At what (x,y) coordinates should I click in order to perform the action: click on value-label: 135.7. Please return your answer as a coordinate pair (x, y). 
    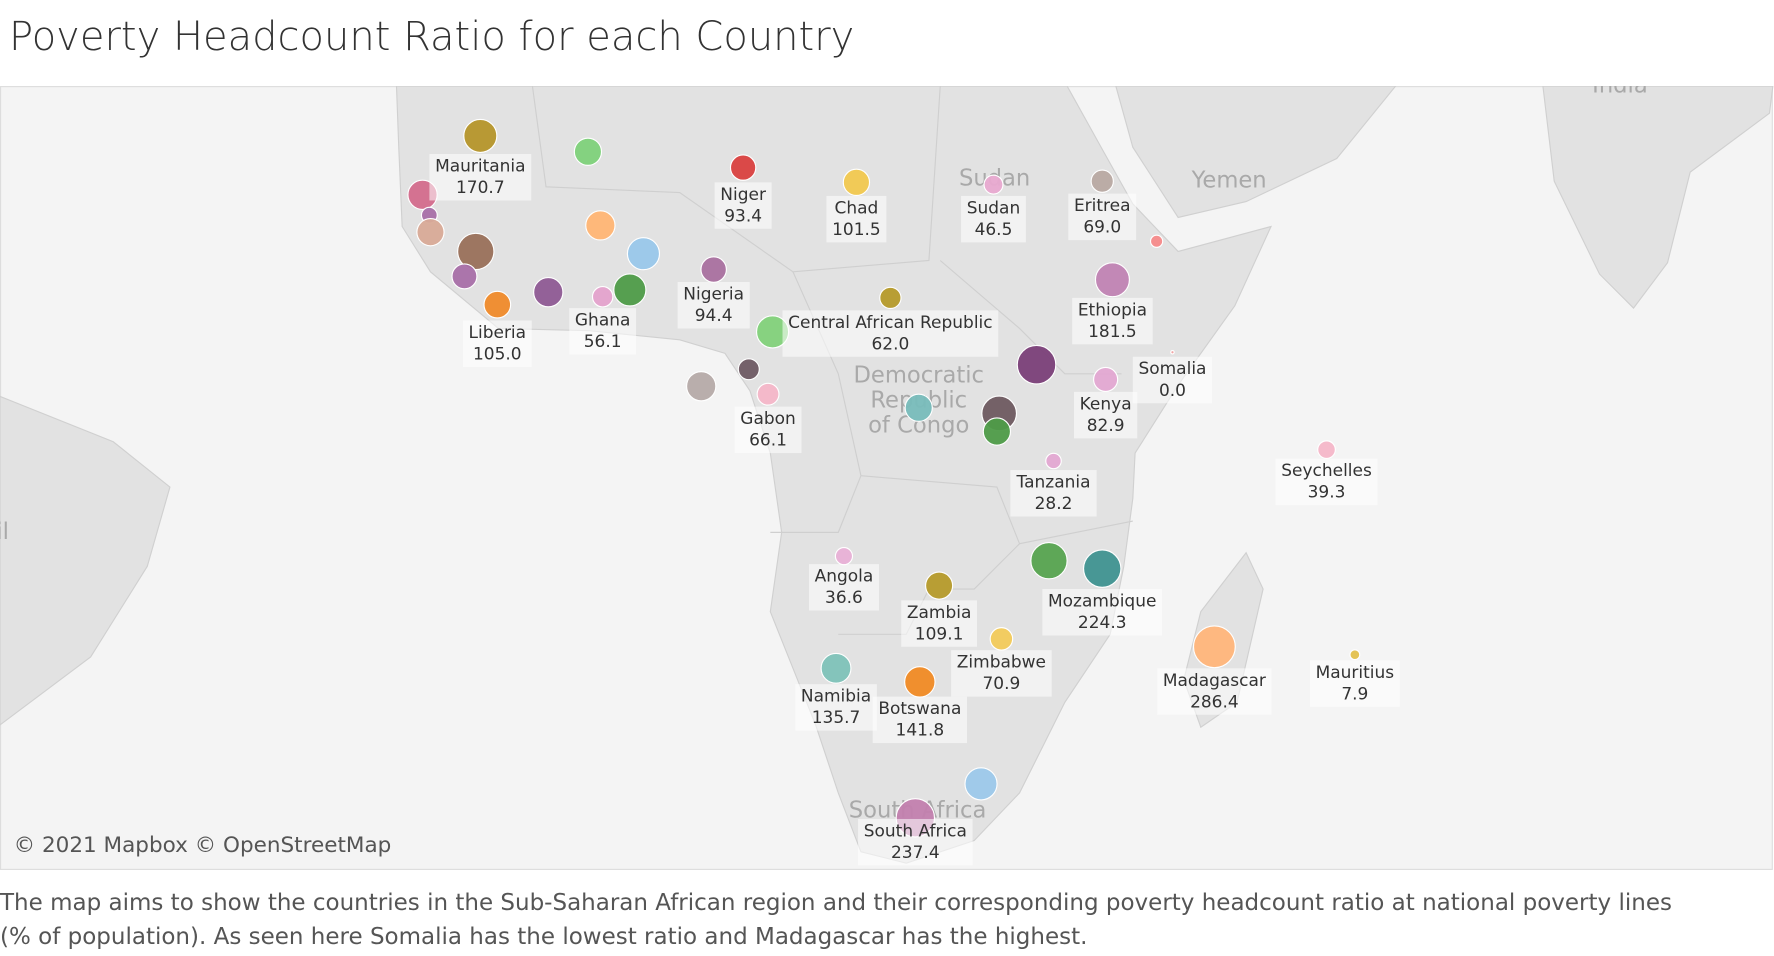
    Looking at the image, I should click on (836, 718).